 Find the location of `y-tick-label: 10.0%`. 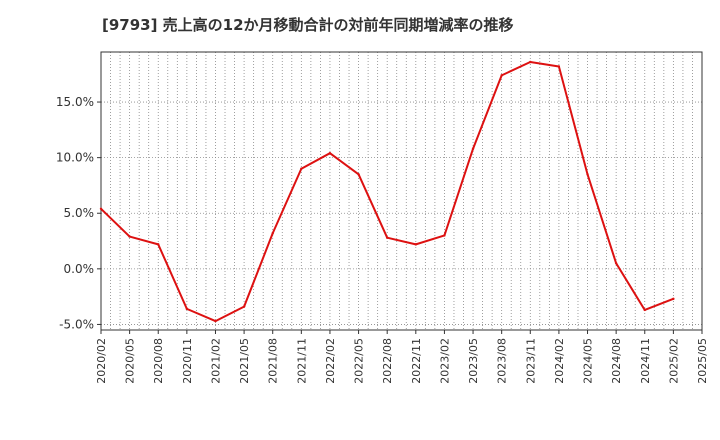

y-tick-label: 10.0% is located at coordinates (75, 158).